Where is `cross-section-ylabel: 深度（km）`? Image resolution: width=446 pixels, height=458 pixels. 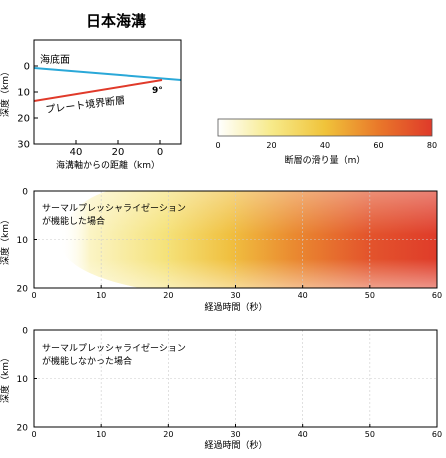
cross-section-ylabel: 深度（km） is located at coordinates (5, 92).